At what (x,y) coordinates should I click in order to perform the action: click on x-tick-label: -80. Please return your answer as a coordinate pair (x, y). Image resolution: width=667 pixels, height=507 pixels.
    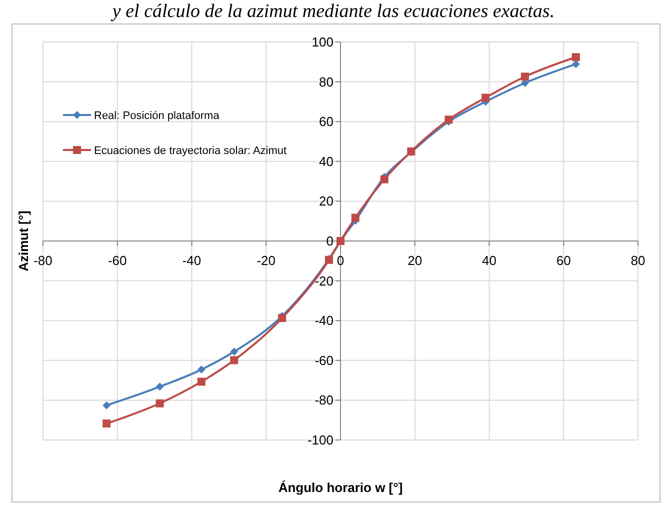
    Looking at the image, I should click on (43, 260).